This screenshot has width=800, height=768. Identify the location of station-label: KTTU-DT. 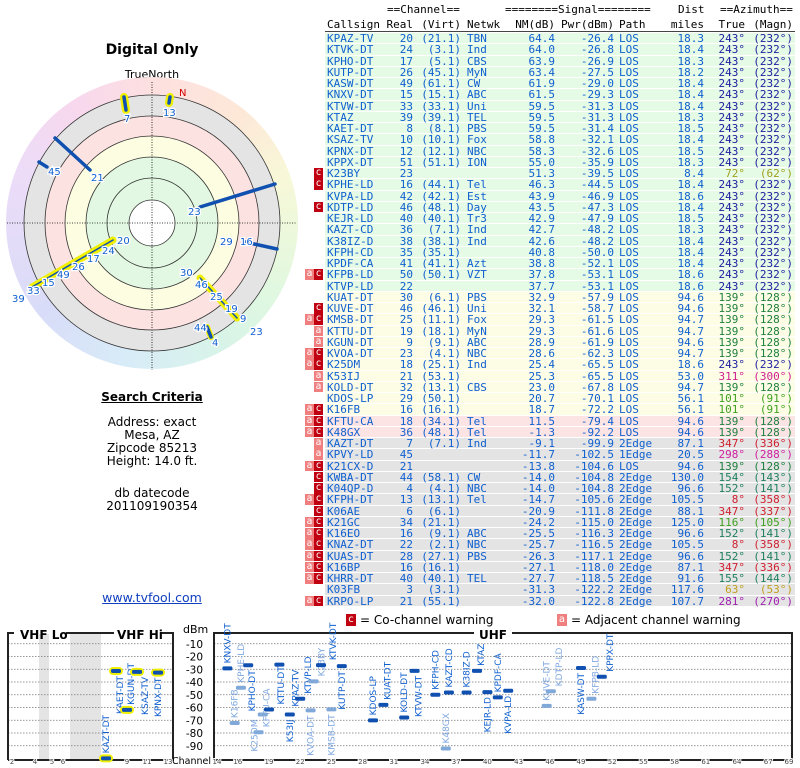
(282, 685).